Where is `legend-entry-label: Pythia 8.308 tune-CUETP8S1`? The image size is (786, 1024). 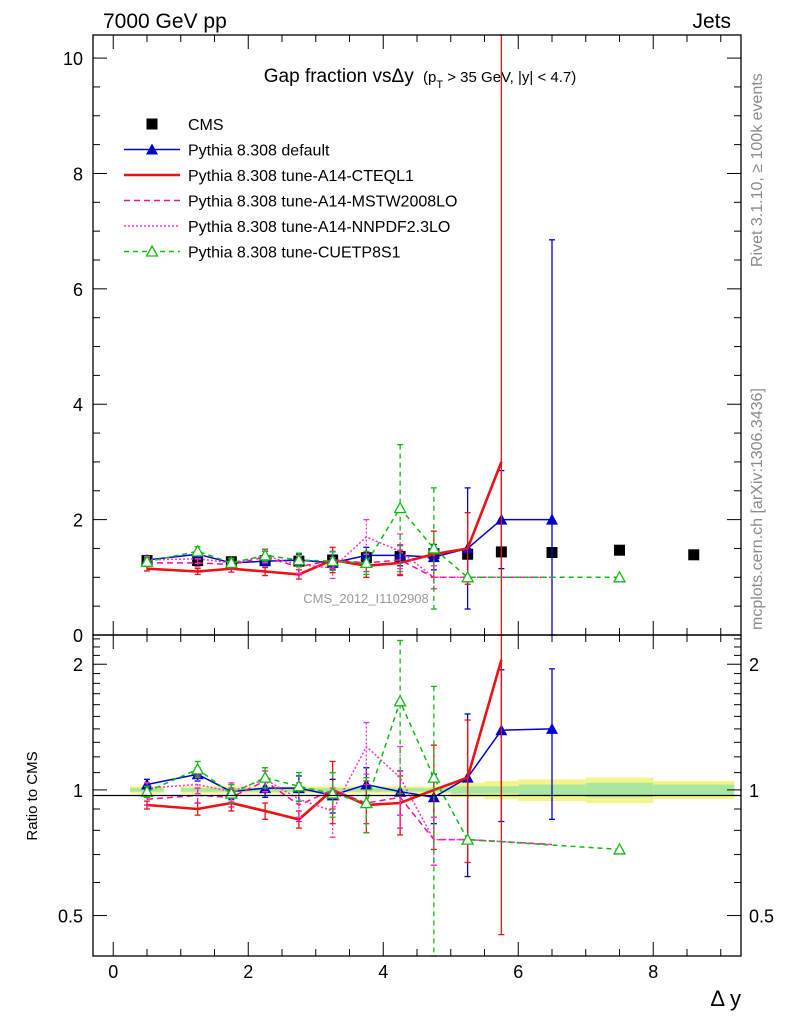
legend-entry-label: Pythia 8.308 tune-CUETP8S1 is located at coordinates (294, 253).